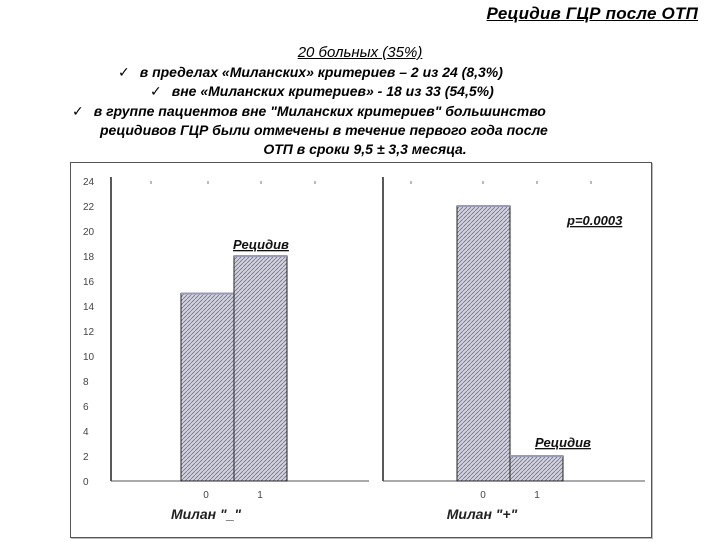 The width and height of the screenshot is (720, 542). Describe the element at coordinates (89, 182) in the screenshot. I see `y-tick-label: 24` at that location.